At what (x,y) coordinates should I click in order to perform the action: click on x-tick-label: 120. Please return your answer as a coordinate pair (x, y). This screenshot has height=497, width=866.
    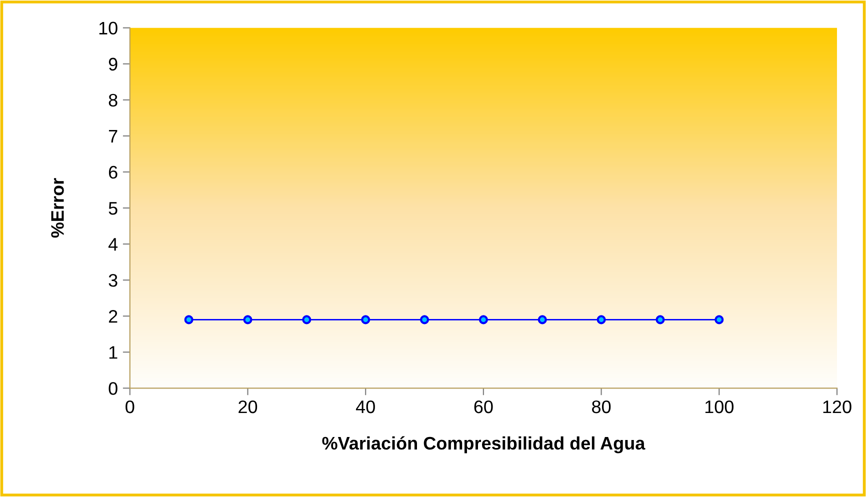
    Looking at the image, I should click on (837, 407).